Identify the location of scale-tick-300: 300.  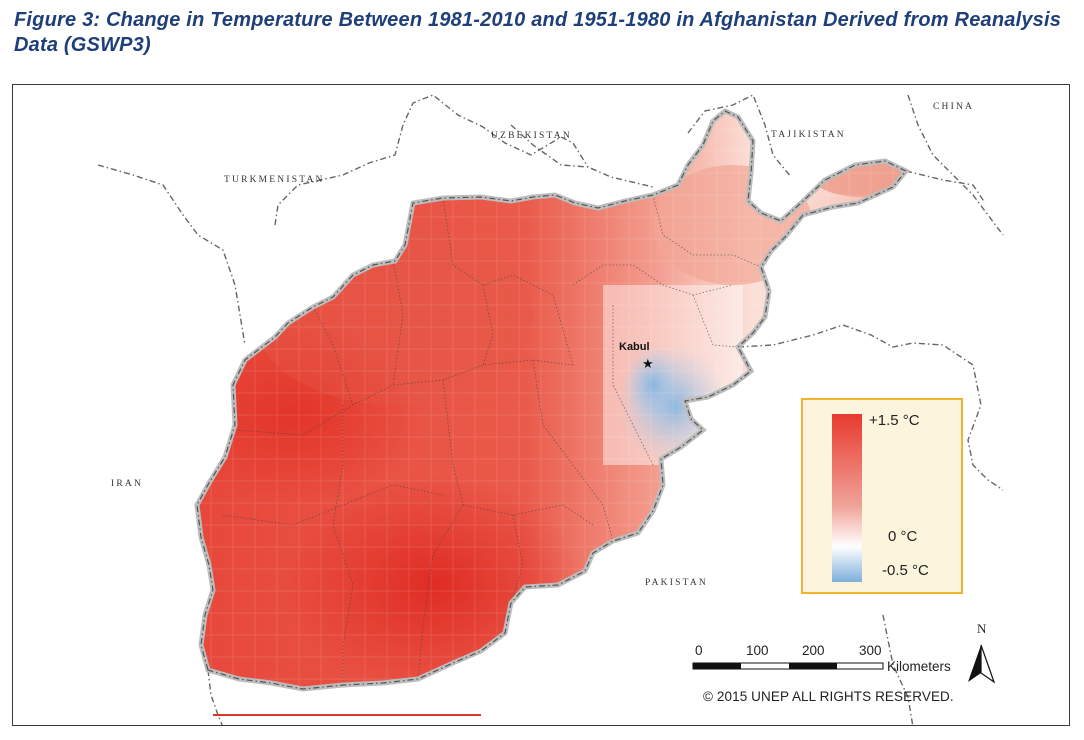
(870, 650).